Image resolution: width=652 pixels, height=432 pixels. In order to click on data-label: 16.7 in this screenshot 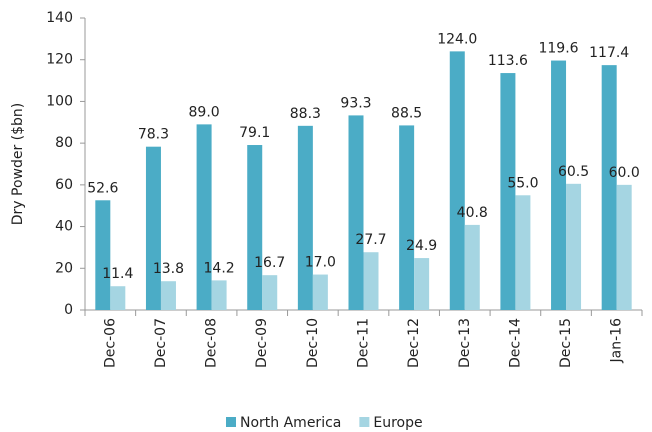, I will do `click(269, 263)`.